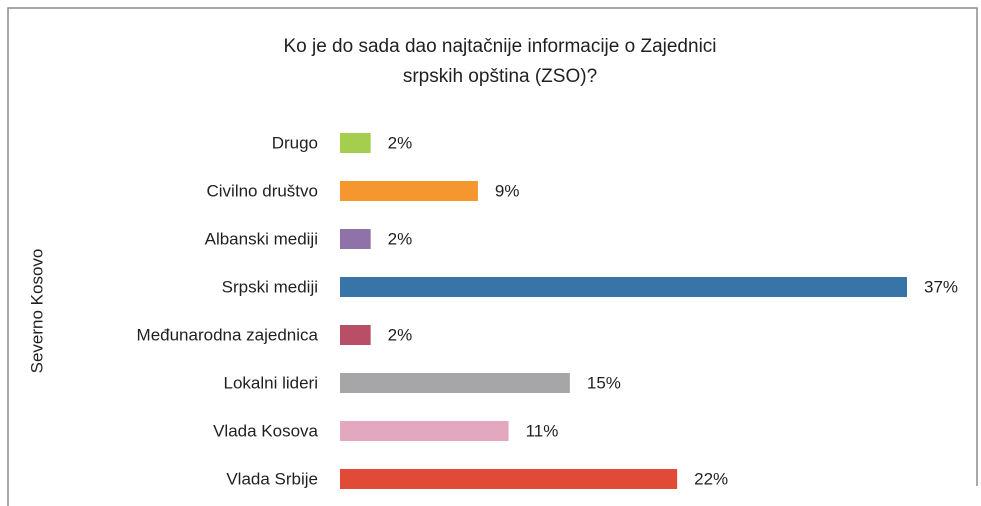 Image resolution: width=981 pixels, height=506 pixels. I want to click on value-label: 9%, so click(507, 190).